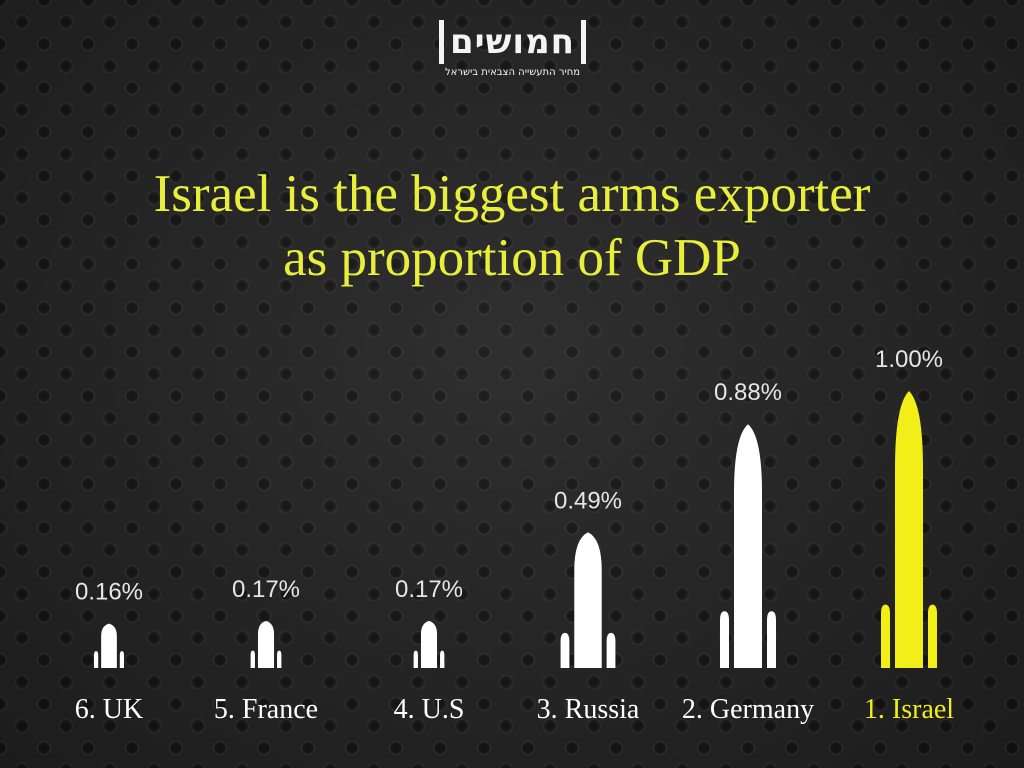 Image resolution: width=1024 pixels, height=768 pixels. I want to click on logo-wordmark: חמושים, so click(512, 42).